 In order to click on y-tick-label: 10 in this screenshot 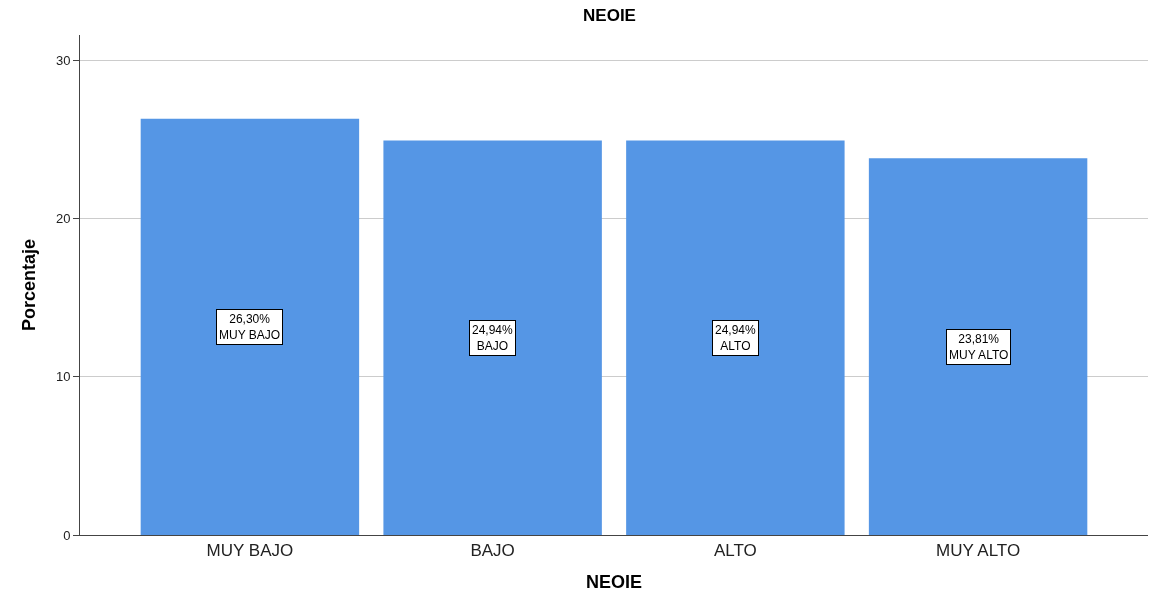, I will do `click(63, 377)`.